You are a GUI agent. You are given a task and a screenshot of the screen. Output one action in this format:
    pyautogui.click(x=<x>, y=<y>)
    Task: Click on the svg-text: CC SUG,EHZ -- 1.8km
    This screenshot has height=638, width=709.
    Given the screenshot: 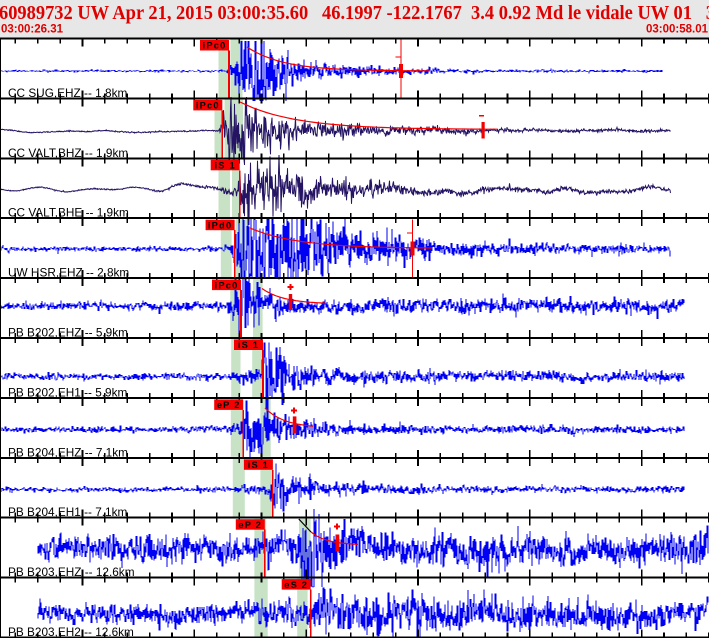 What is the action you would take?
    pyautogui.click(x=67, y=93)
    